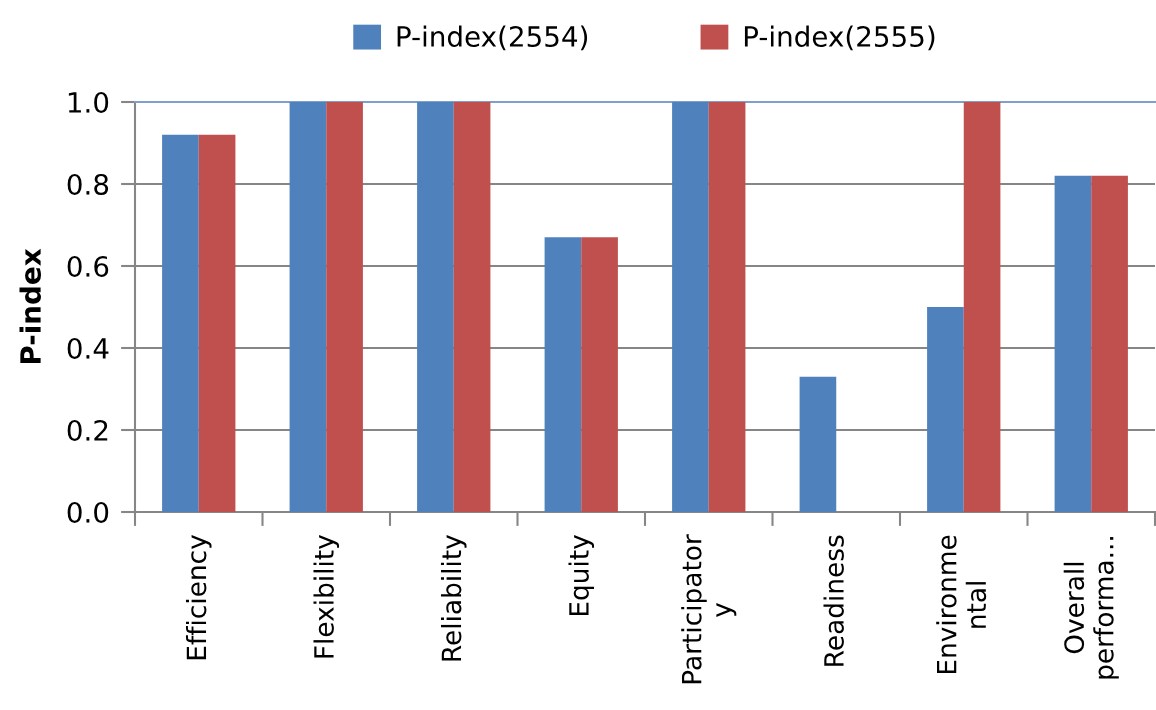 The image size is (1156, 710). Describe the element at coordinates (88, 348) in the screenshot. I see `y-tick-label: 0.4` at that location.